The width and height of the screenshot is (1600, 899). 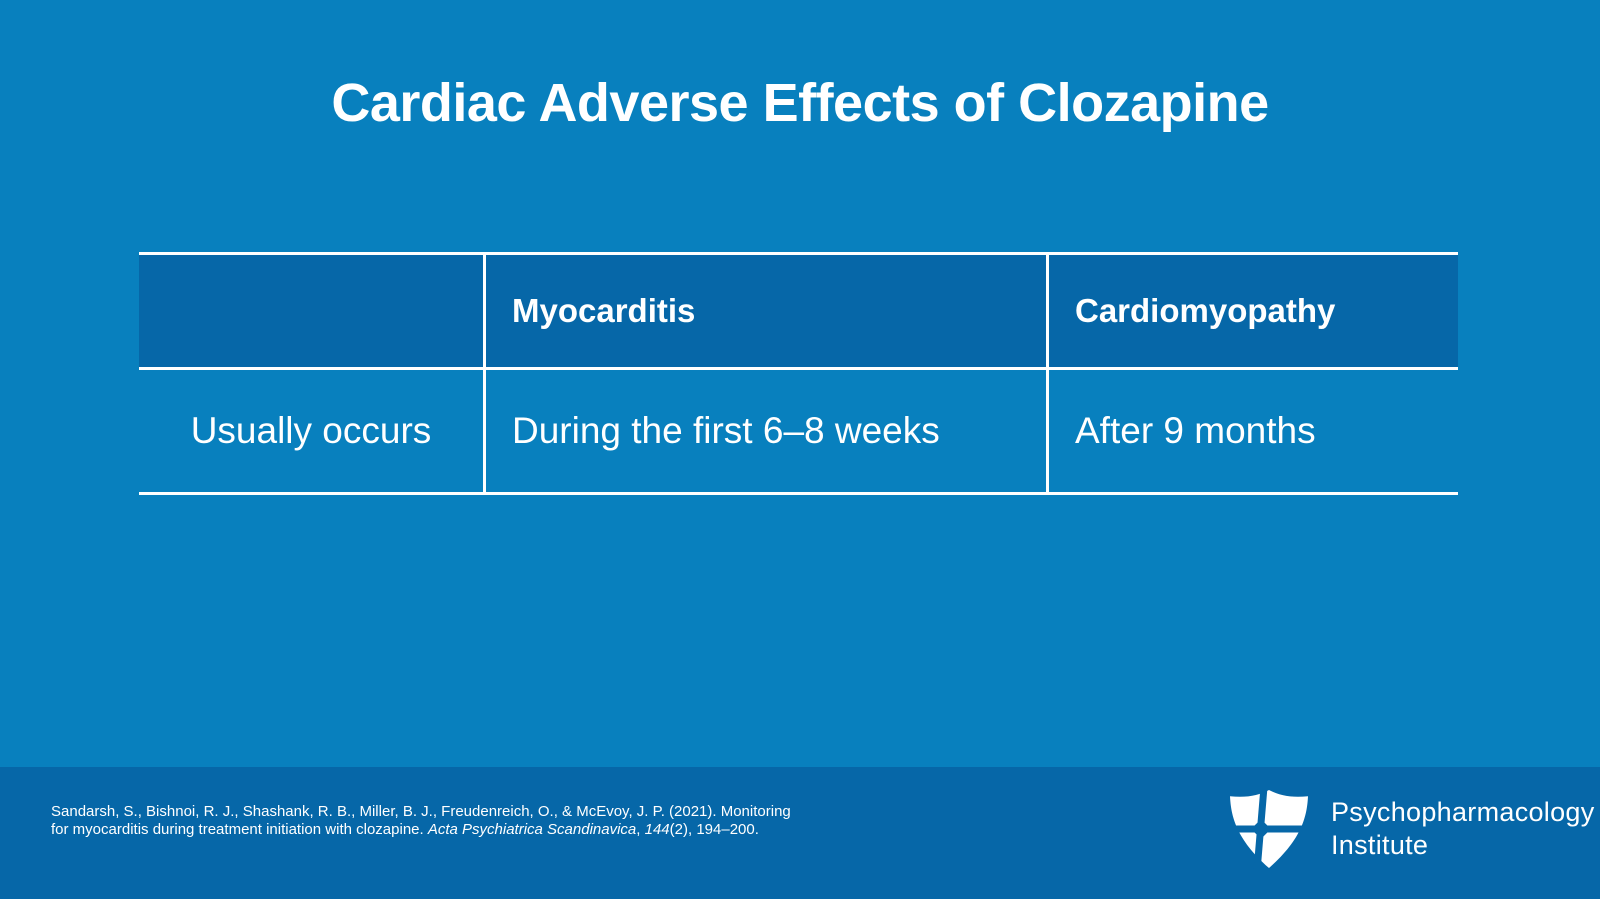 What do you see at coordinates (1463, 812) in the screenshot?
I see `institute-name-line1: Psychopharmacology` at bounding box center [1463, 812].